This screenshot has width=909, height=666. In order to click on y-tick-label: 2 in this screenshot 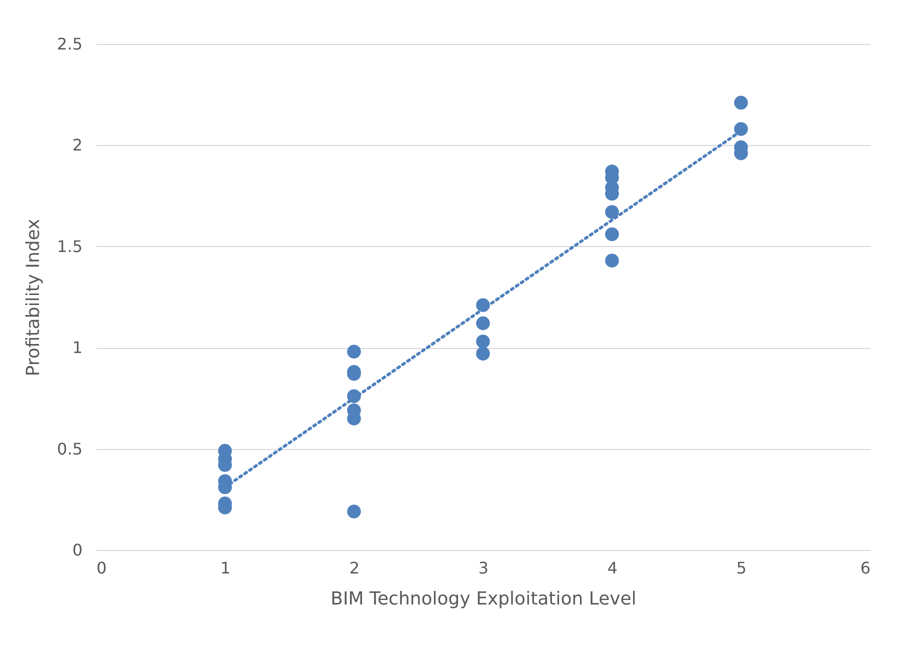, I will do `click(77, 145)`.